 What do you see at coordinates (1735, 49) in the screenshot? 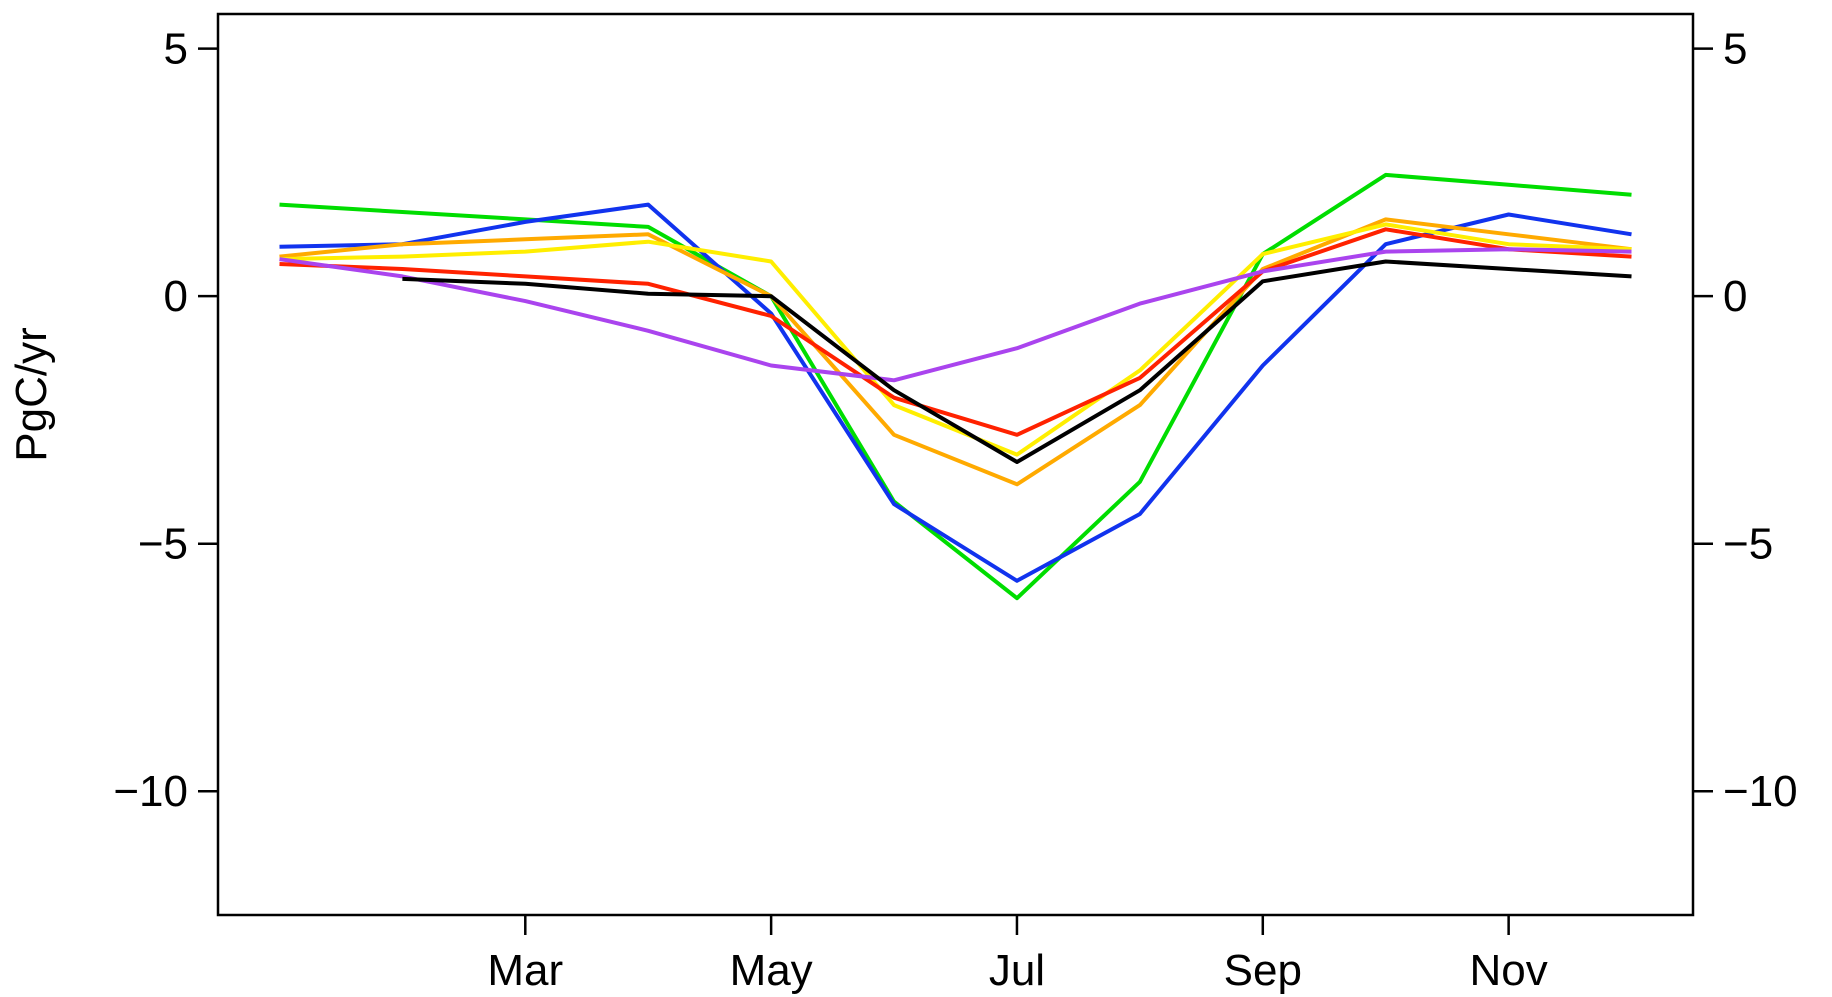
I see `y-tick-label-right: 5` at bounding box center [1735, 49].